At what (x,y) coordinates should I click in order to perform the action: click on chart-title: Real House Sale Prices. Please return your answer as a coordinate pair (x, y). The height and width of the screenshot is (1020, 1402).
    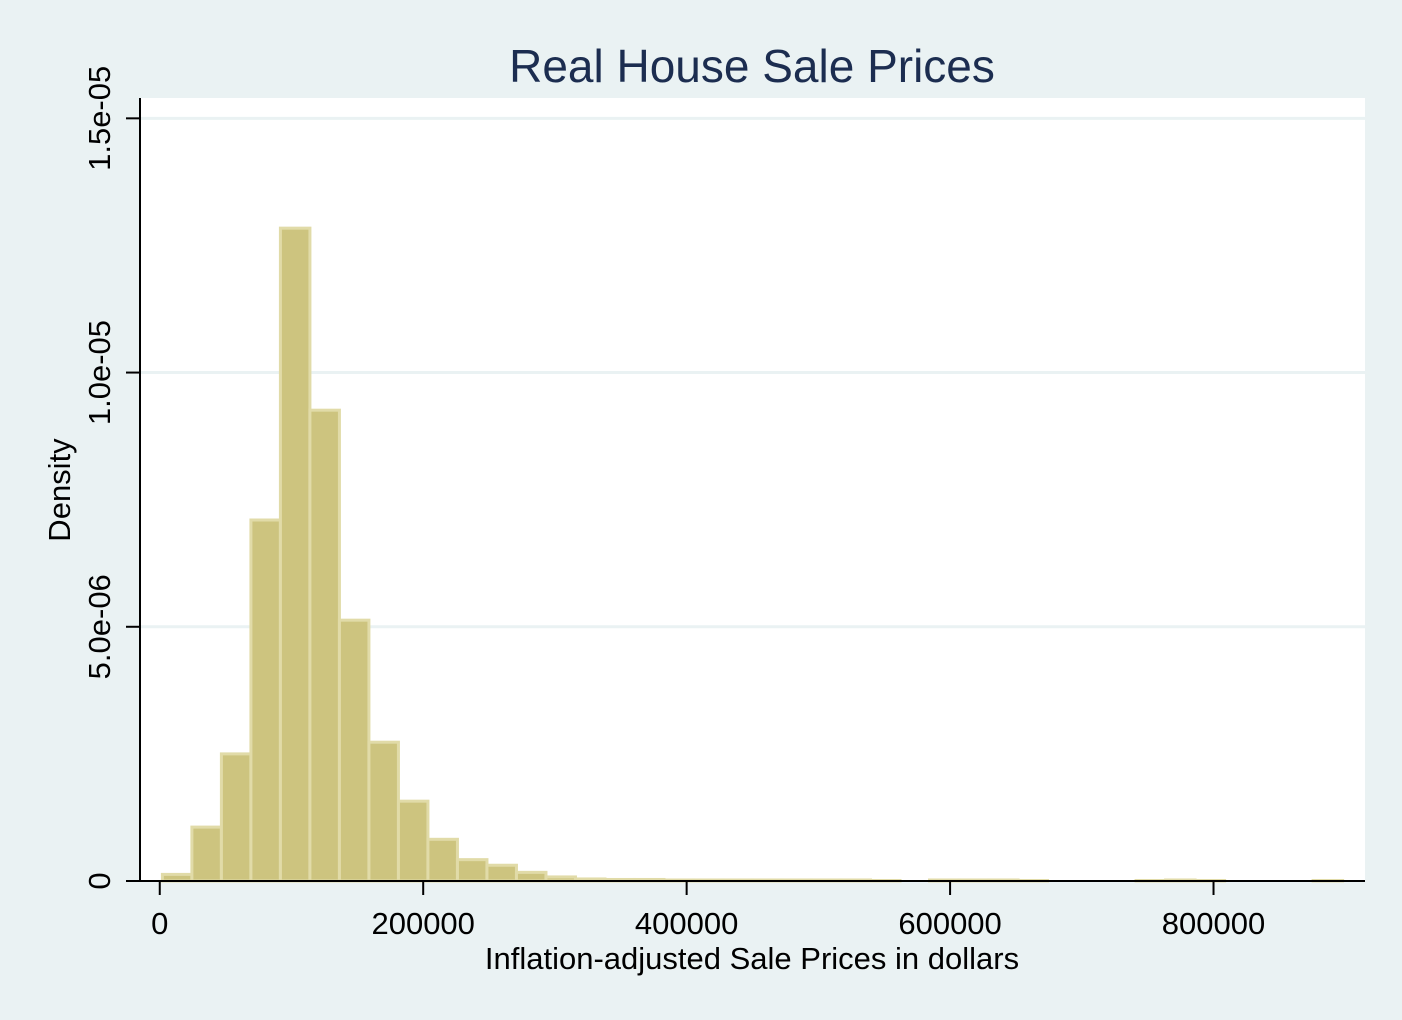
    Looking at the image, I should click on (752, 66).